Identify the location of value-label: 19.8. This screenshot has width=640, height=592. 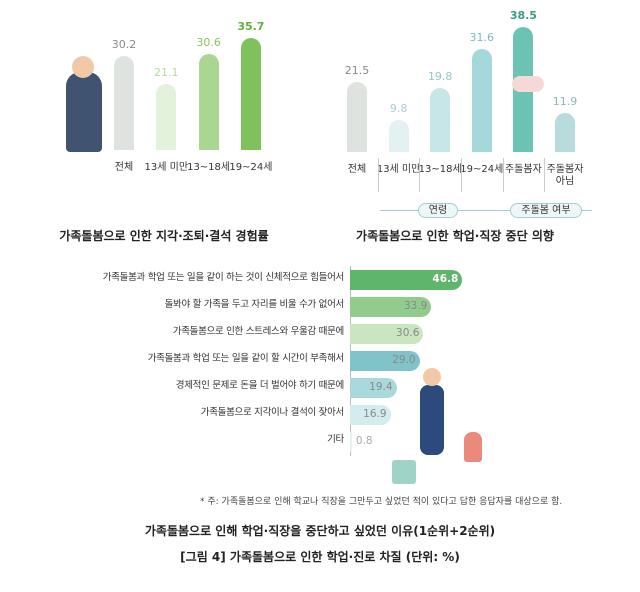
(440, 76).